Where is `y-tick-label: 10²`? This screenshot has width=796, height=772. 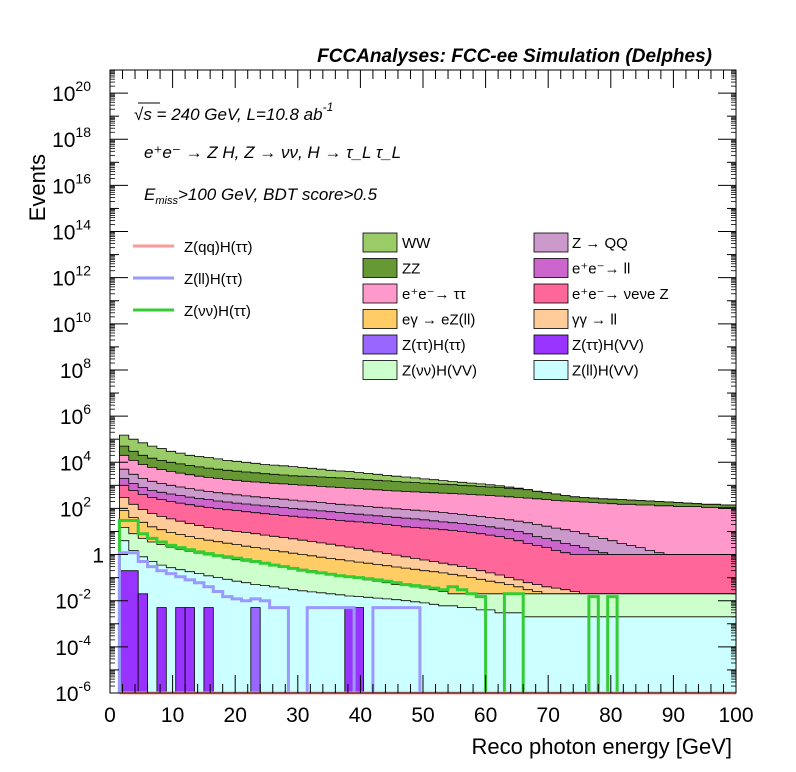
y-tick-label: 10² is located at coordinates (75, 507).